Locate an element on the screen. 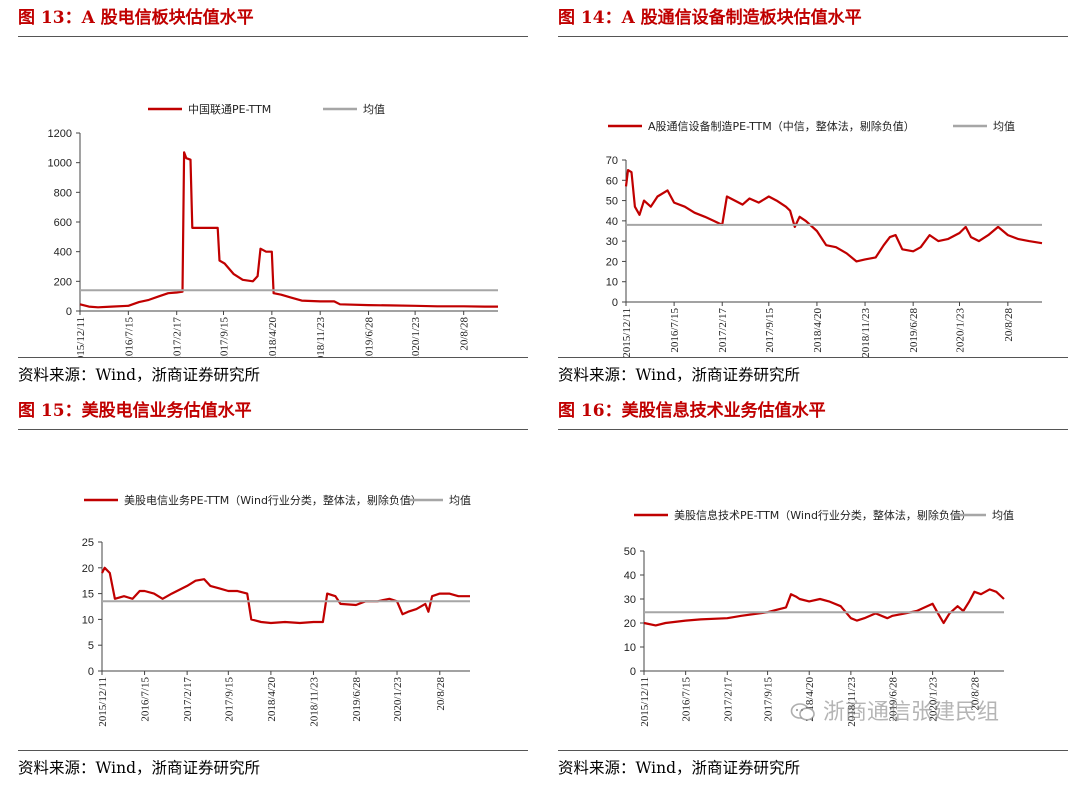 This screenshot has width=1080, height=785. legend-entry: 中国联通PE-TTM is located at coordinates (209, 109).